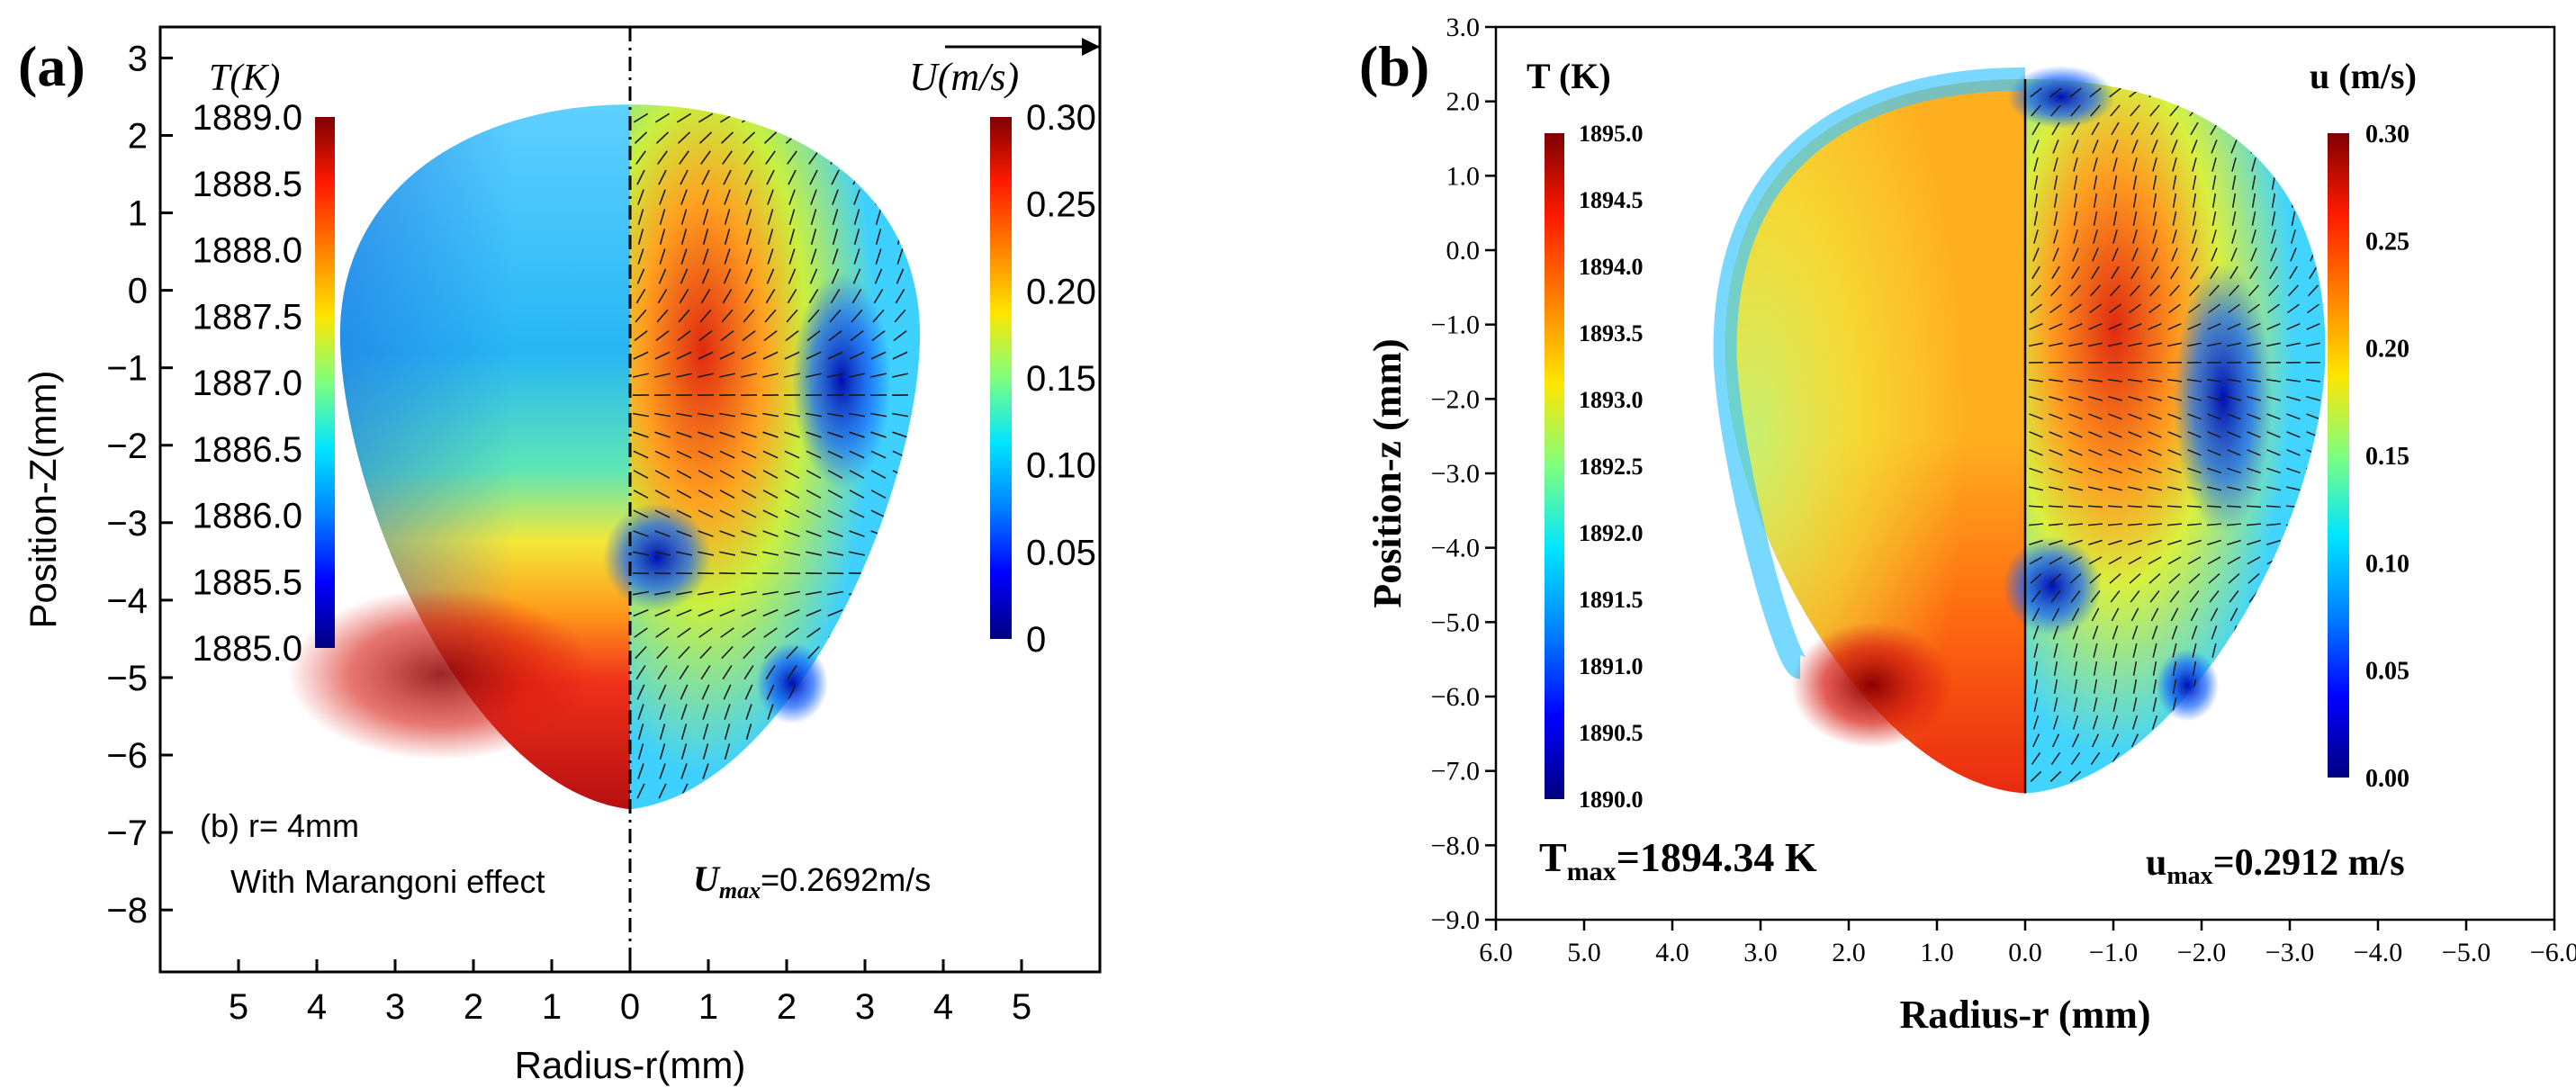 This screenshot has width=2576, height=1088. Describe the element at coordinates (2275, 866) in the screenshot. I see `umax-annotation: umax=0.2912 m/s` at that location.